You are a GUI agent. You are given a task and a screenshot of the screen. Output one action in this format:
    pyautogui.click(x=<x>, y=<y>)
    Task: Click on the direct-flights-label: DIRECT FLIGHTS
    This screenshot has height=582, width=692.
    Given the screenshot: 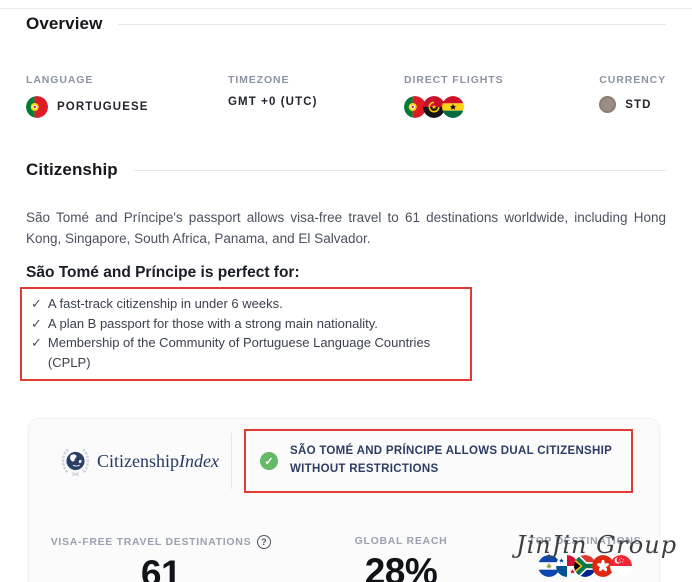 What is the action you would take?
    pyautogui.click(x=454, y=80)
    